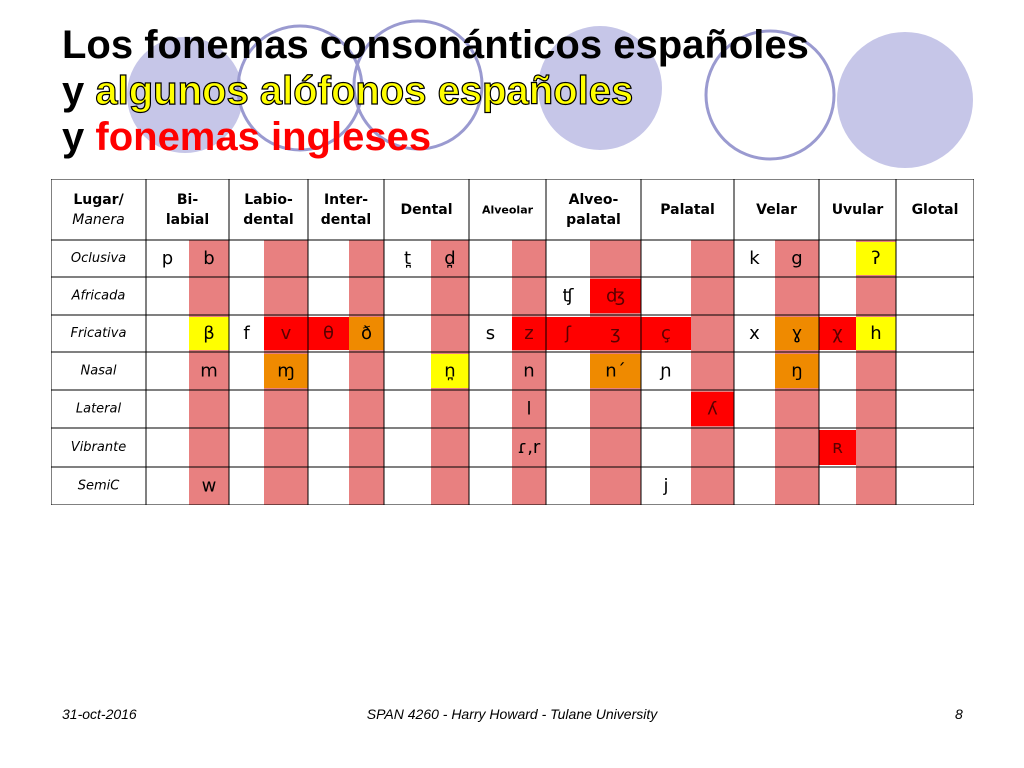  Describe the element at coordinates (99, 714) in the screenshot. I see `footer-date: 31-oct-2016` at that location.